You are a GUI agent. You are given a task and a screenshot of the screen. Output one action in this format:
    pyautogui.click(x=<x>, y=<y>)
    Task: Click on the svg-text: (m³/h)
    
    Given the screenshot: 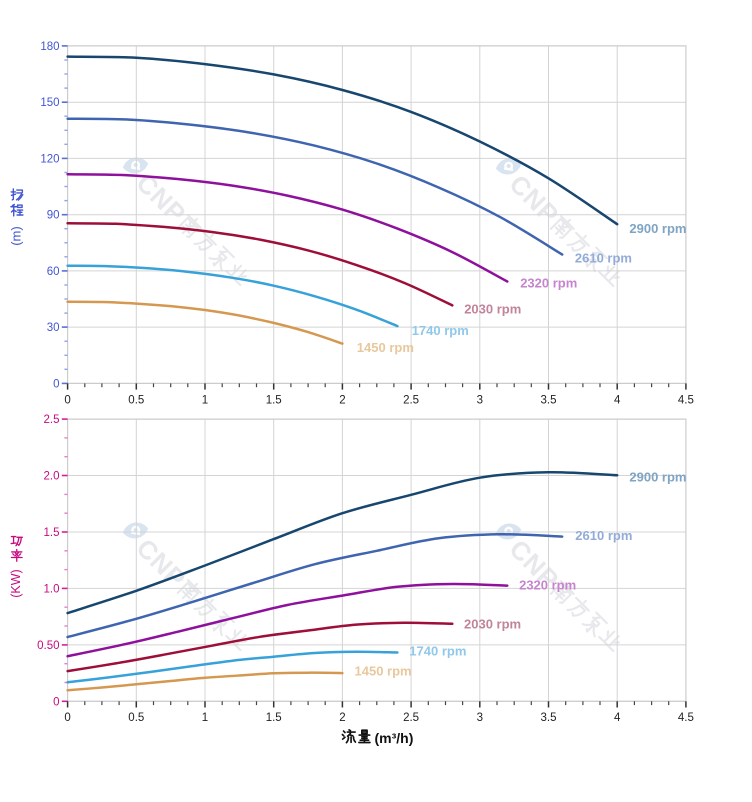 What is the action you would take?
    pyautogui.click(x=394, y=738)
    